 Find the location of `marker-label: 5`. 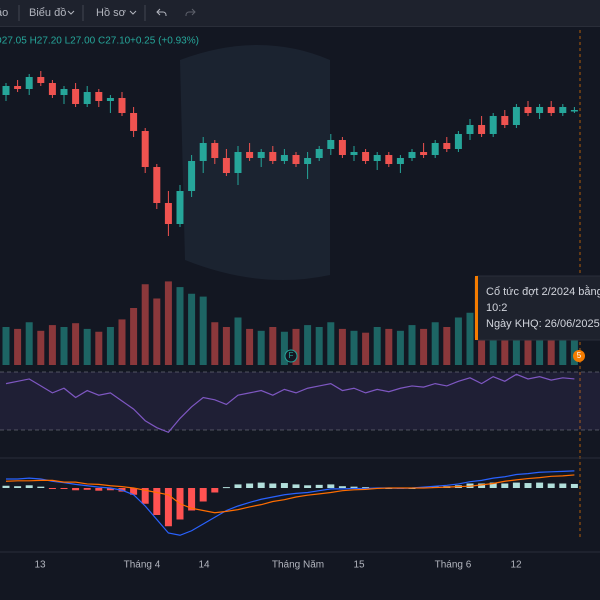

marker-label: 5 is located at coordinates (579, 355).